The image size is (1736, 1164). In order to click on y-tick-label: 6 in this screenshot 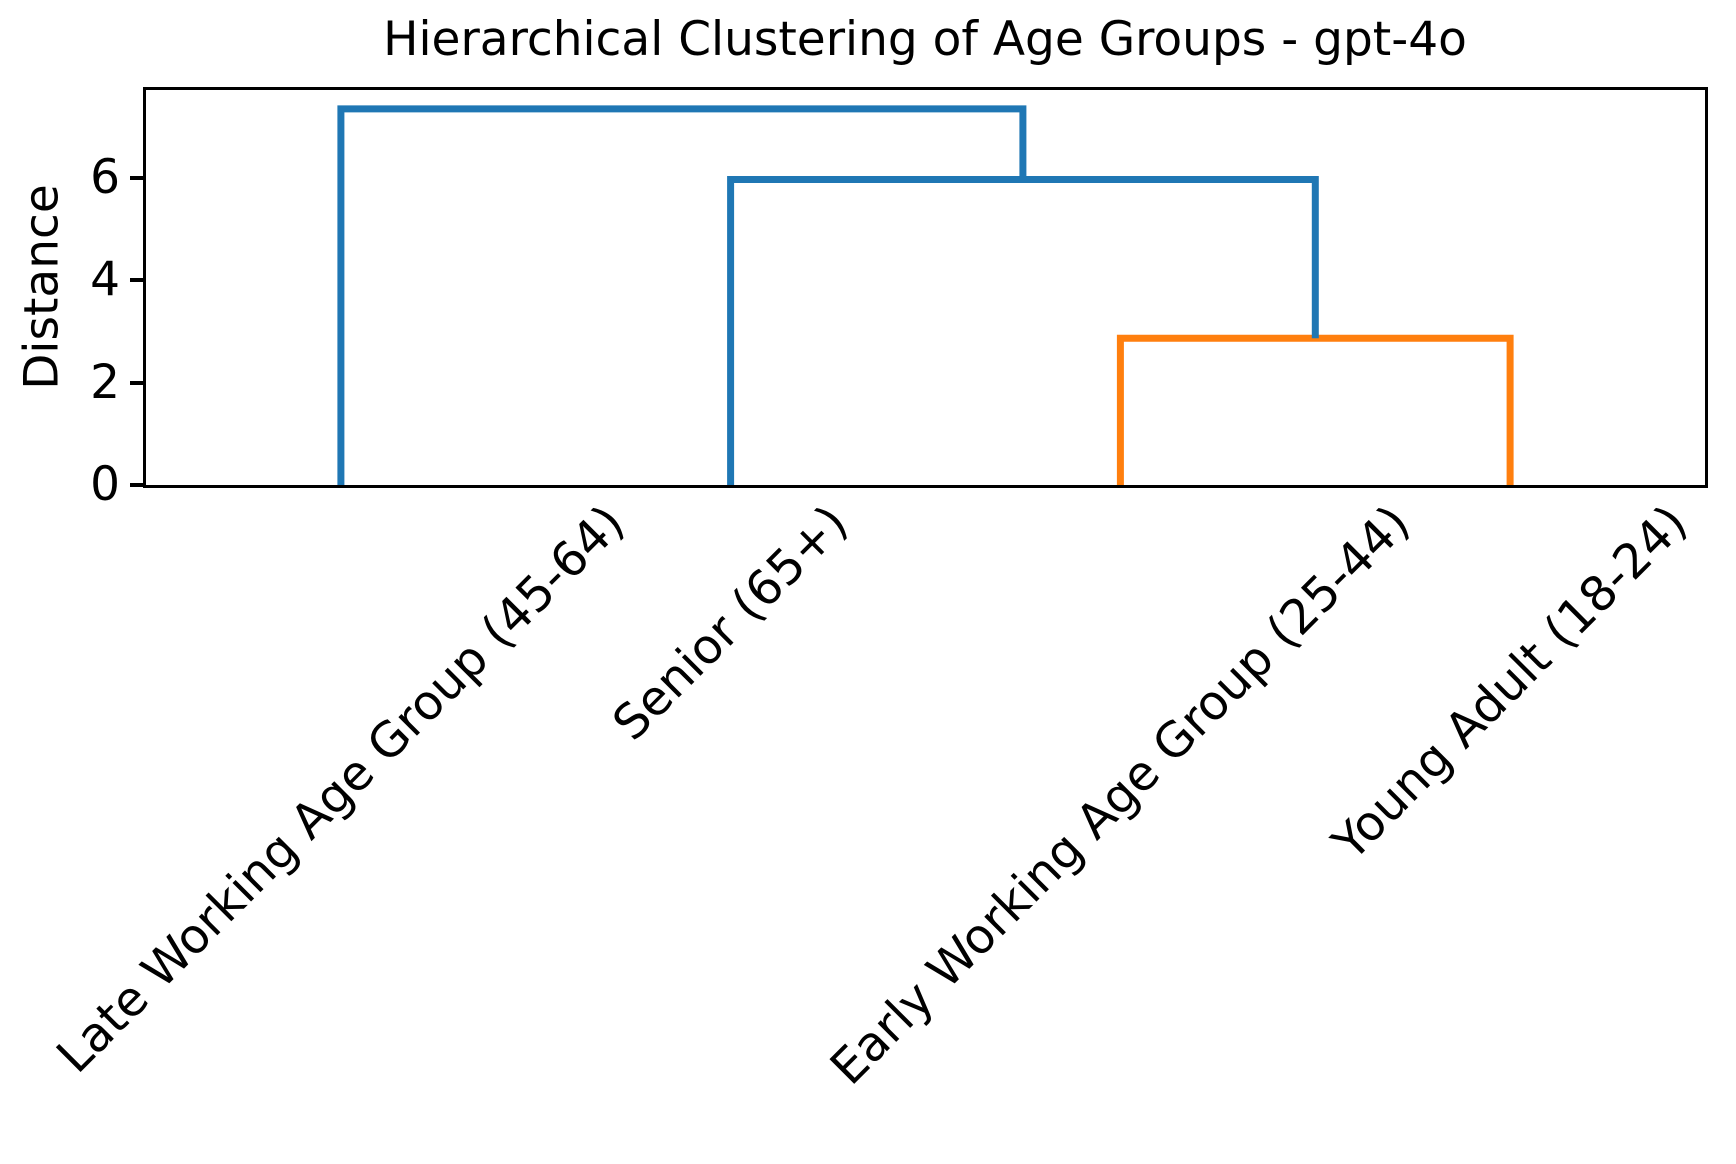, I will do `click(105, 177)`.